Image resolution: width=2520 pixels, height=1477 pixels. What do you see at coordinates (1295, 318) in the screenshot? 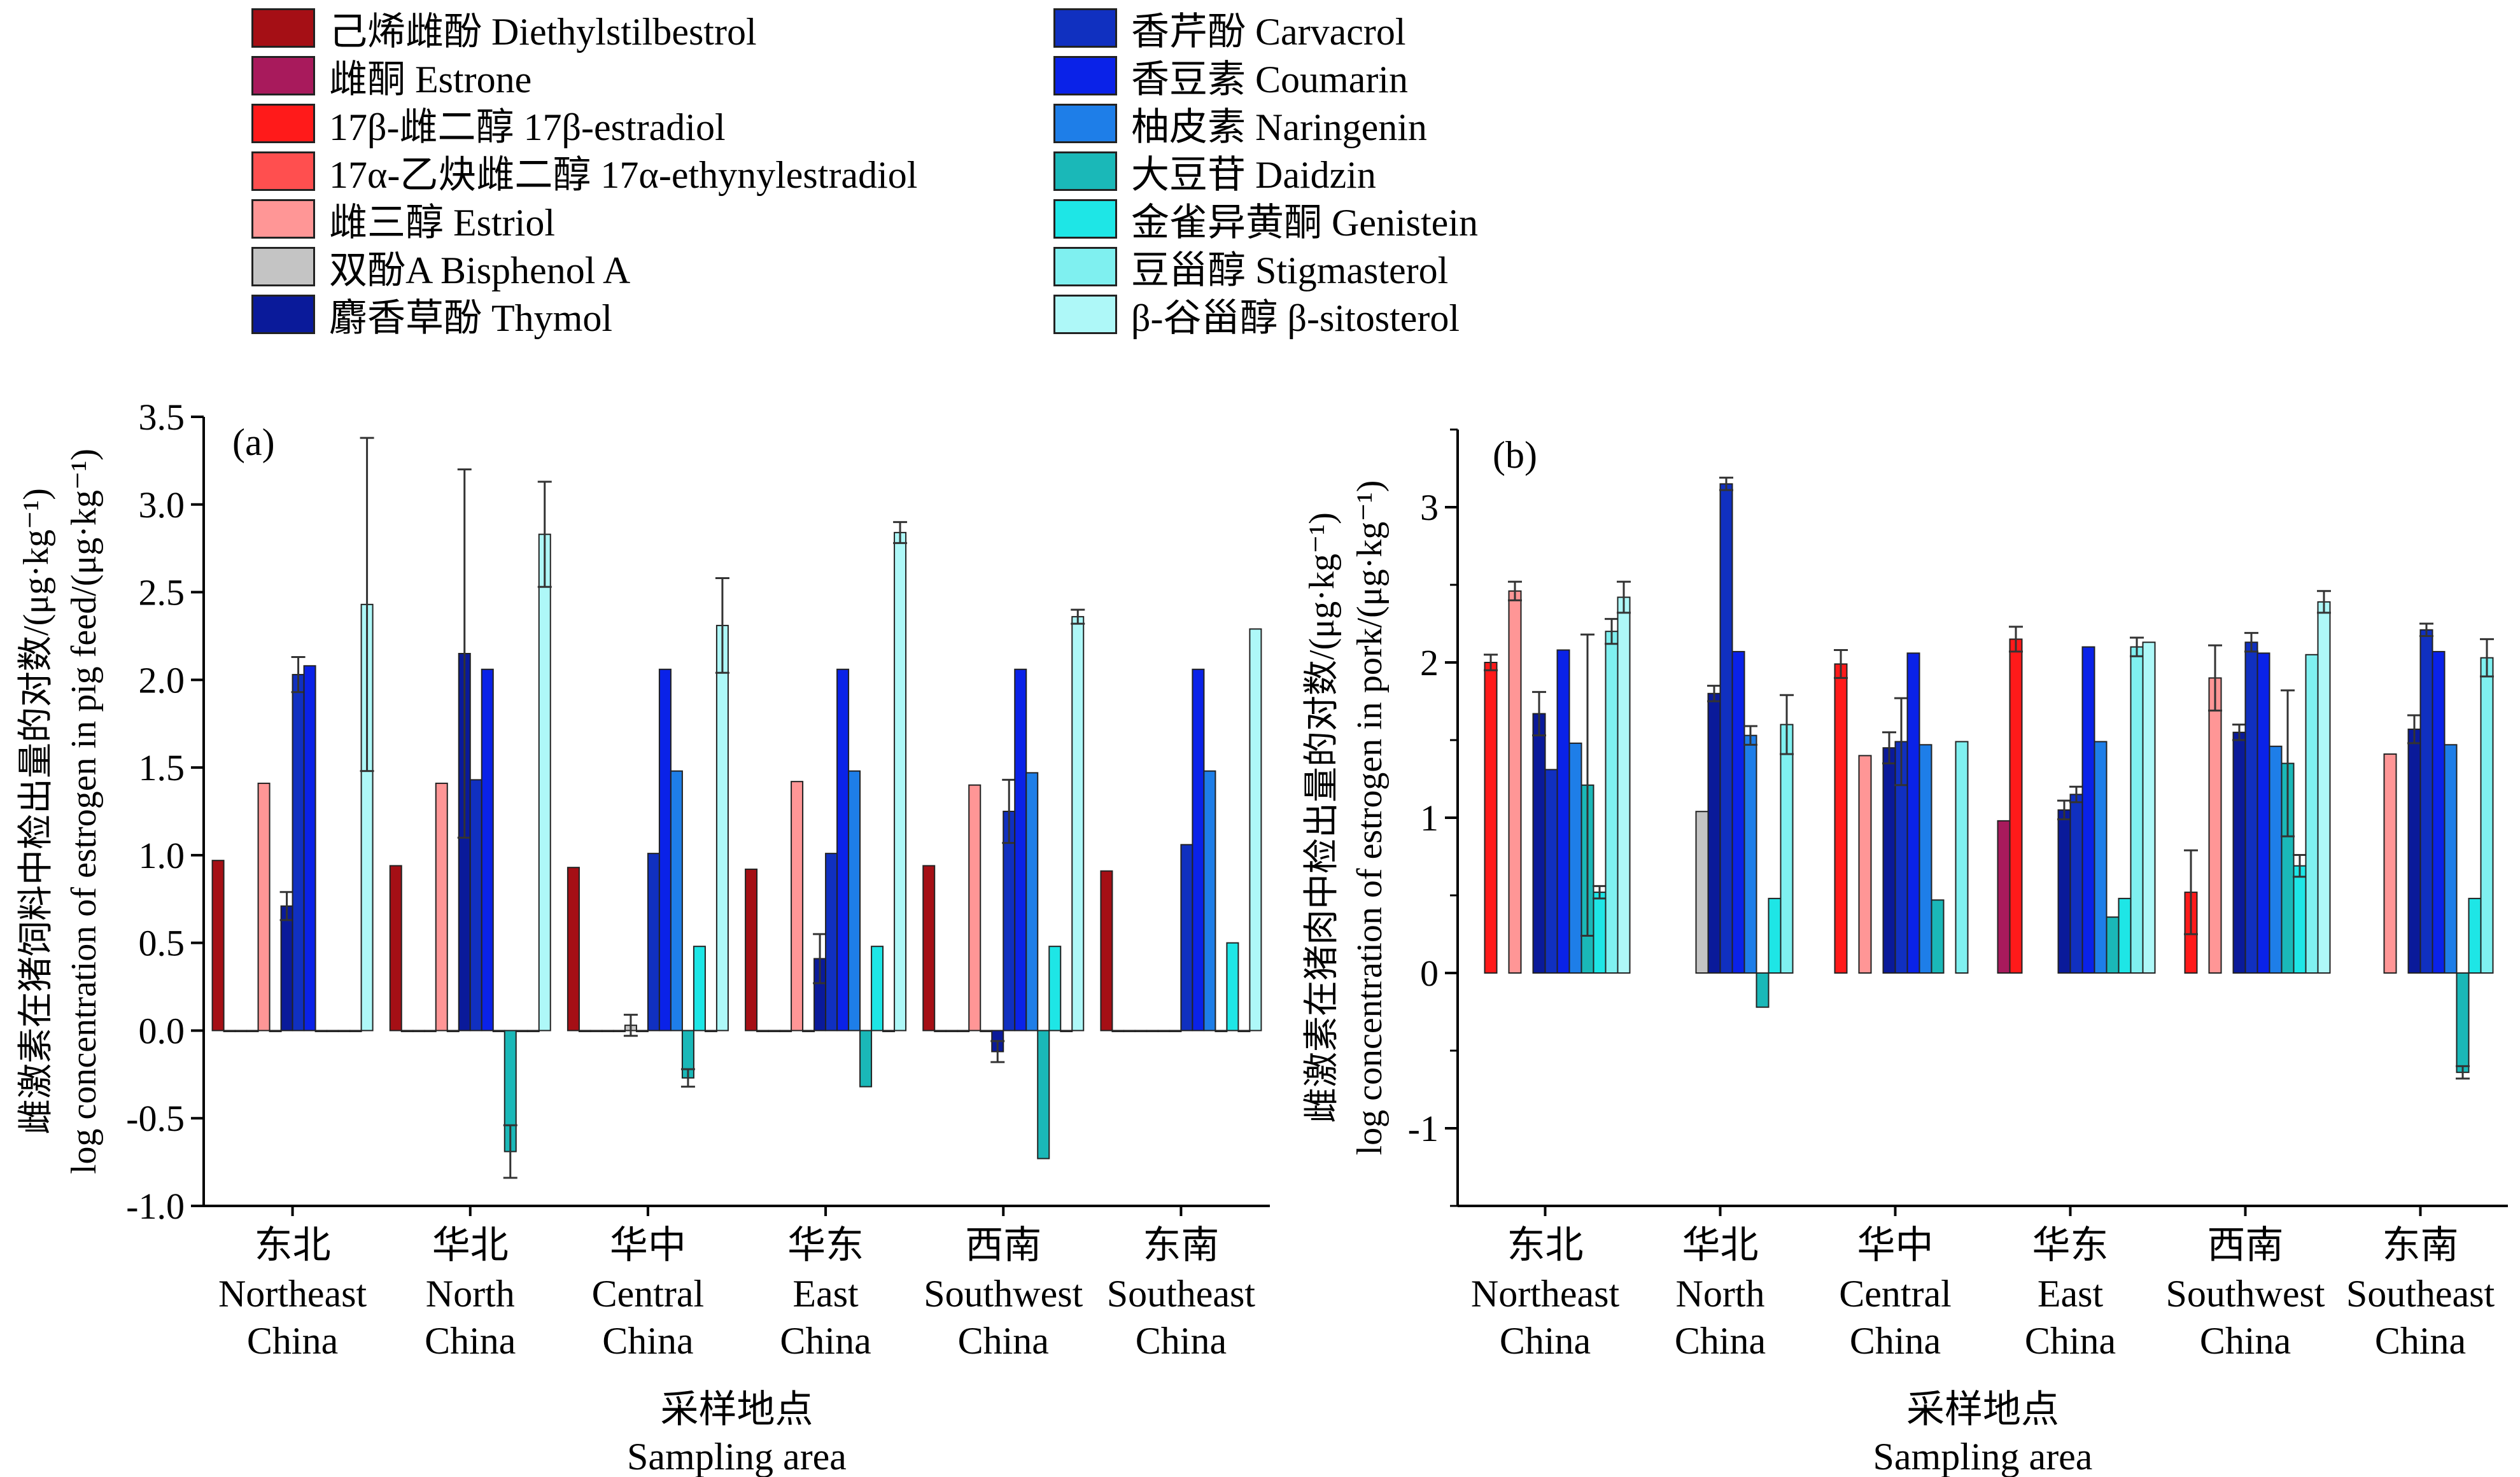
I see `legend-label: β-谷甾醇 β-sitosterol` at bounding box center [1295, 318].